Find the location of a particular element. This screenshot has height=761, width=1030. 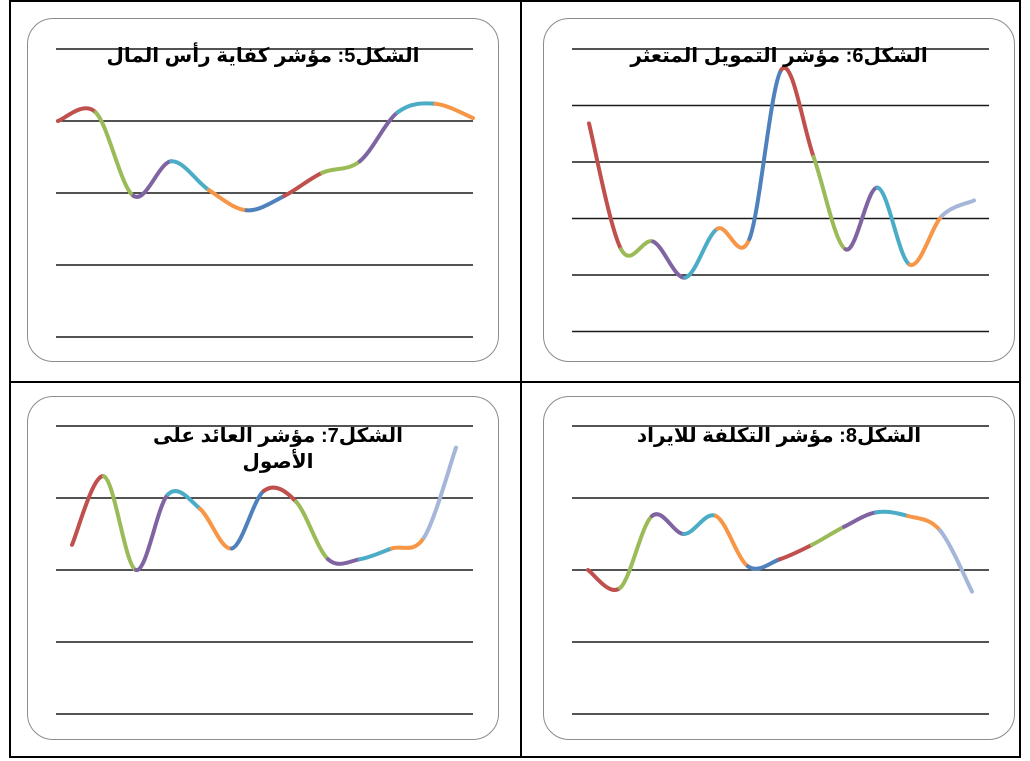

chart-title: الشكل6: مؤشر التمويل المتعثر is located at coordinates (779, 56).